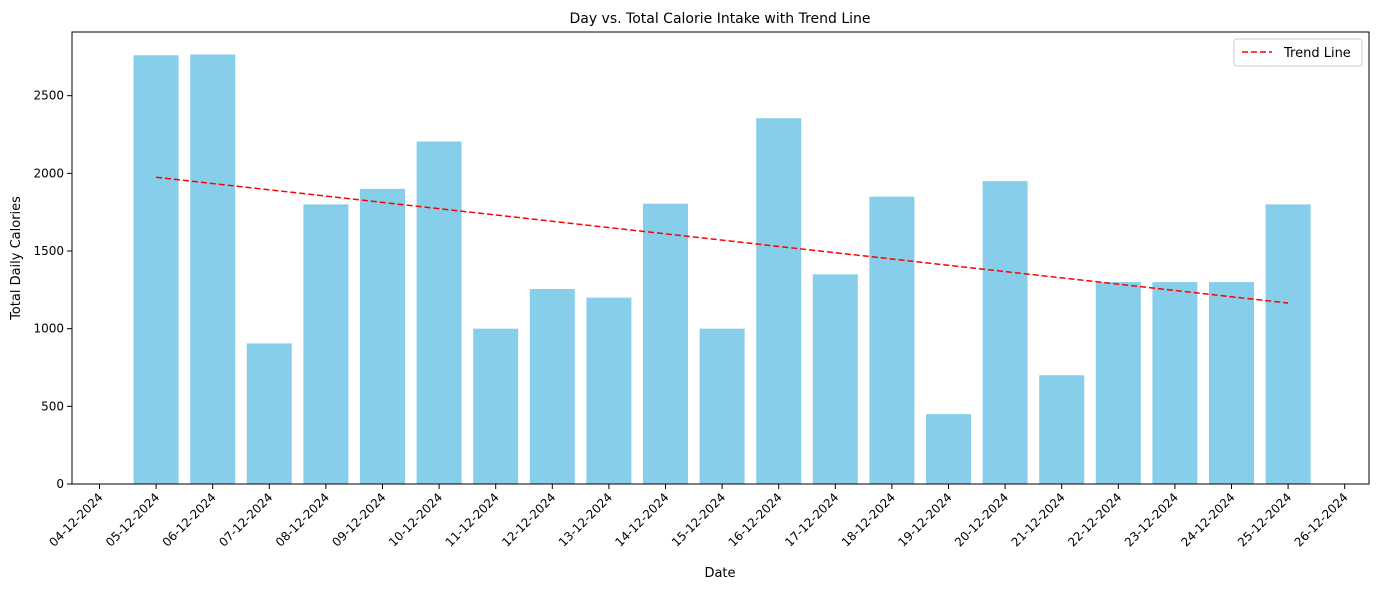 The image size is (1385, 590). I want to click on y-axis-label: Total Daily Calories, so click(16, 258).